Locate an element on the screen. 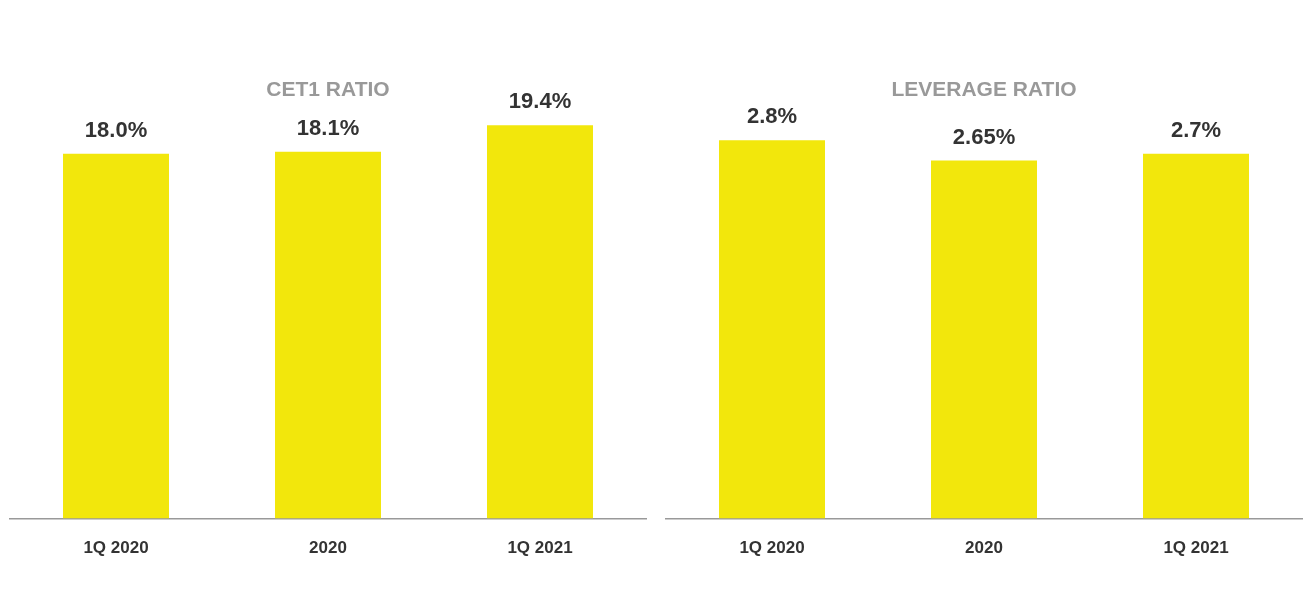  data-label: 2.7% is located at coordinates (1196, 129).